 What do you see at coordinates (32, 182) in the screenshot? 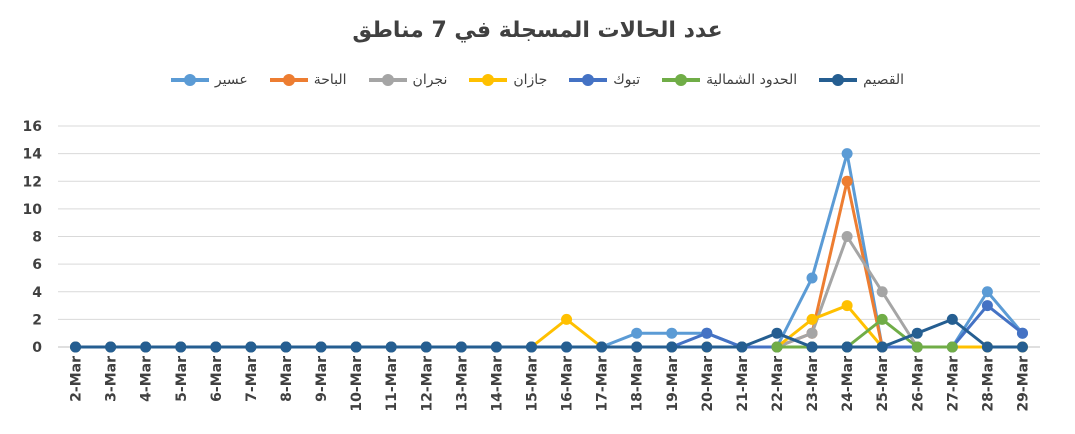
I see `y-tick-label: 12` at bounding box center [32, 182].